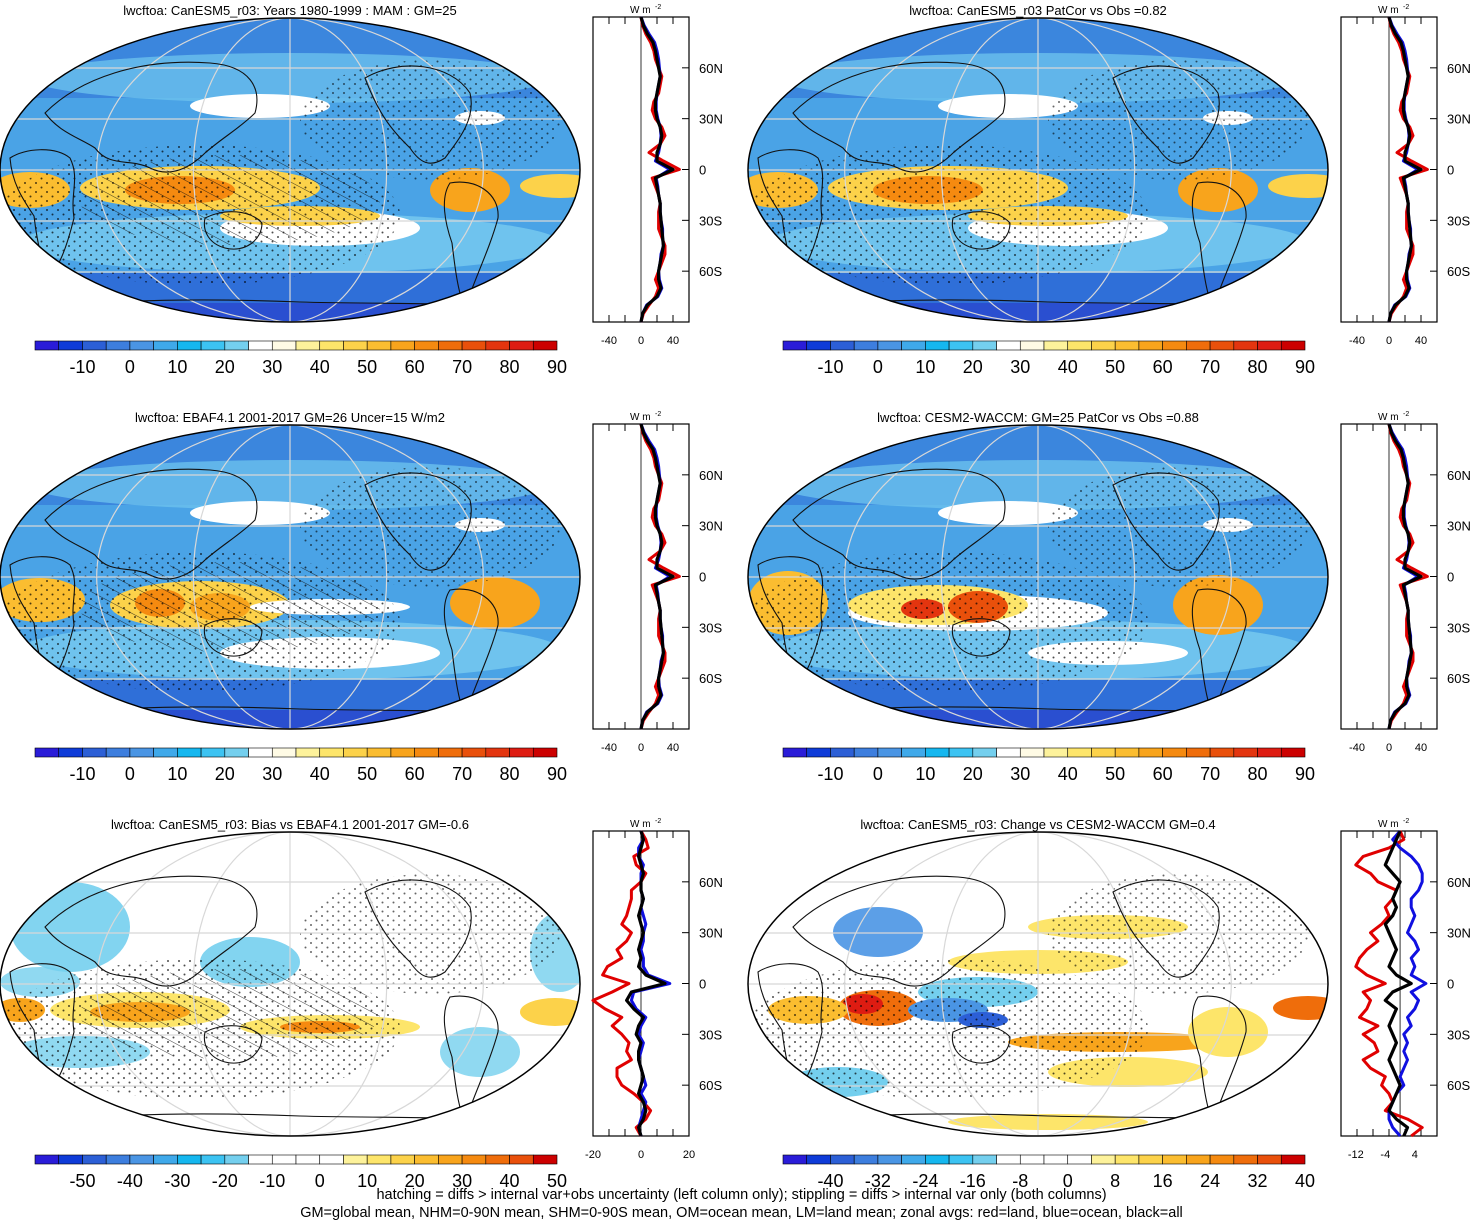 Image resolution: width=1483 pixels, height=1226 pixels. What do you see at coordinates (1163, 1181) in the screenshot?
I see `colorbar-label: 16` at bounding box center [1163, 1181].